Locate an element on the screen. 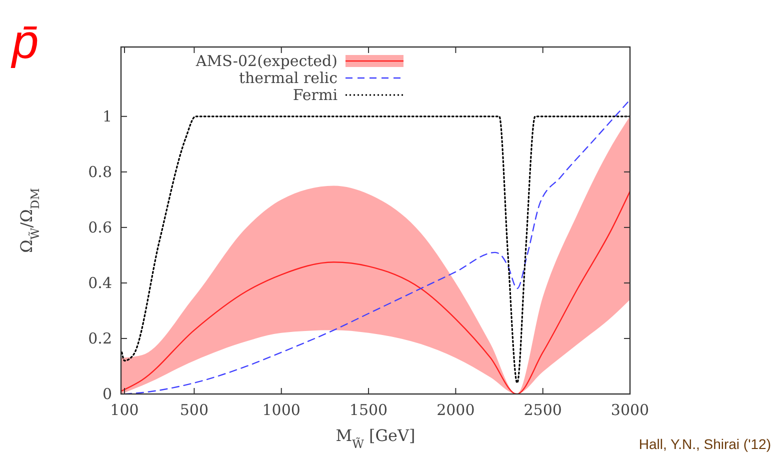 This screenshot has height=461, width=781. legend-label: AMS-02(expected) is located at coordinates (266, 61).